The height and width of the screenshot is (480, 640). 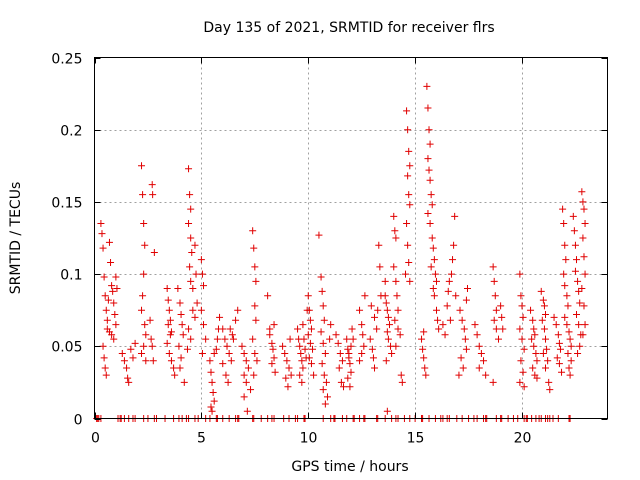 What do you see at coordinates (523, 439) in the screenshot?
I see `x-tick-label: 20` at bounding box center [523, 439].